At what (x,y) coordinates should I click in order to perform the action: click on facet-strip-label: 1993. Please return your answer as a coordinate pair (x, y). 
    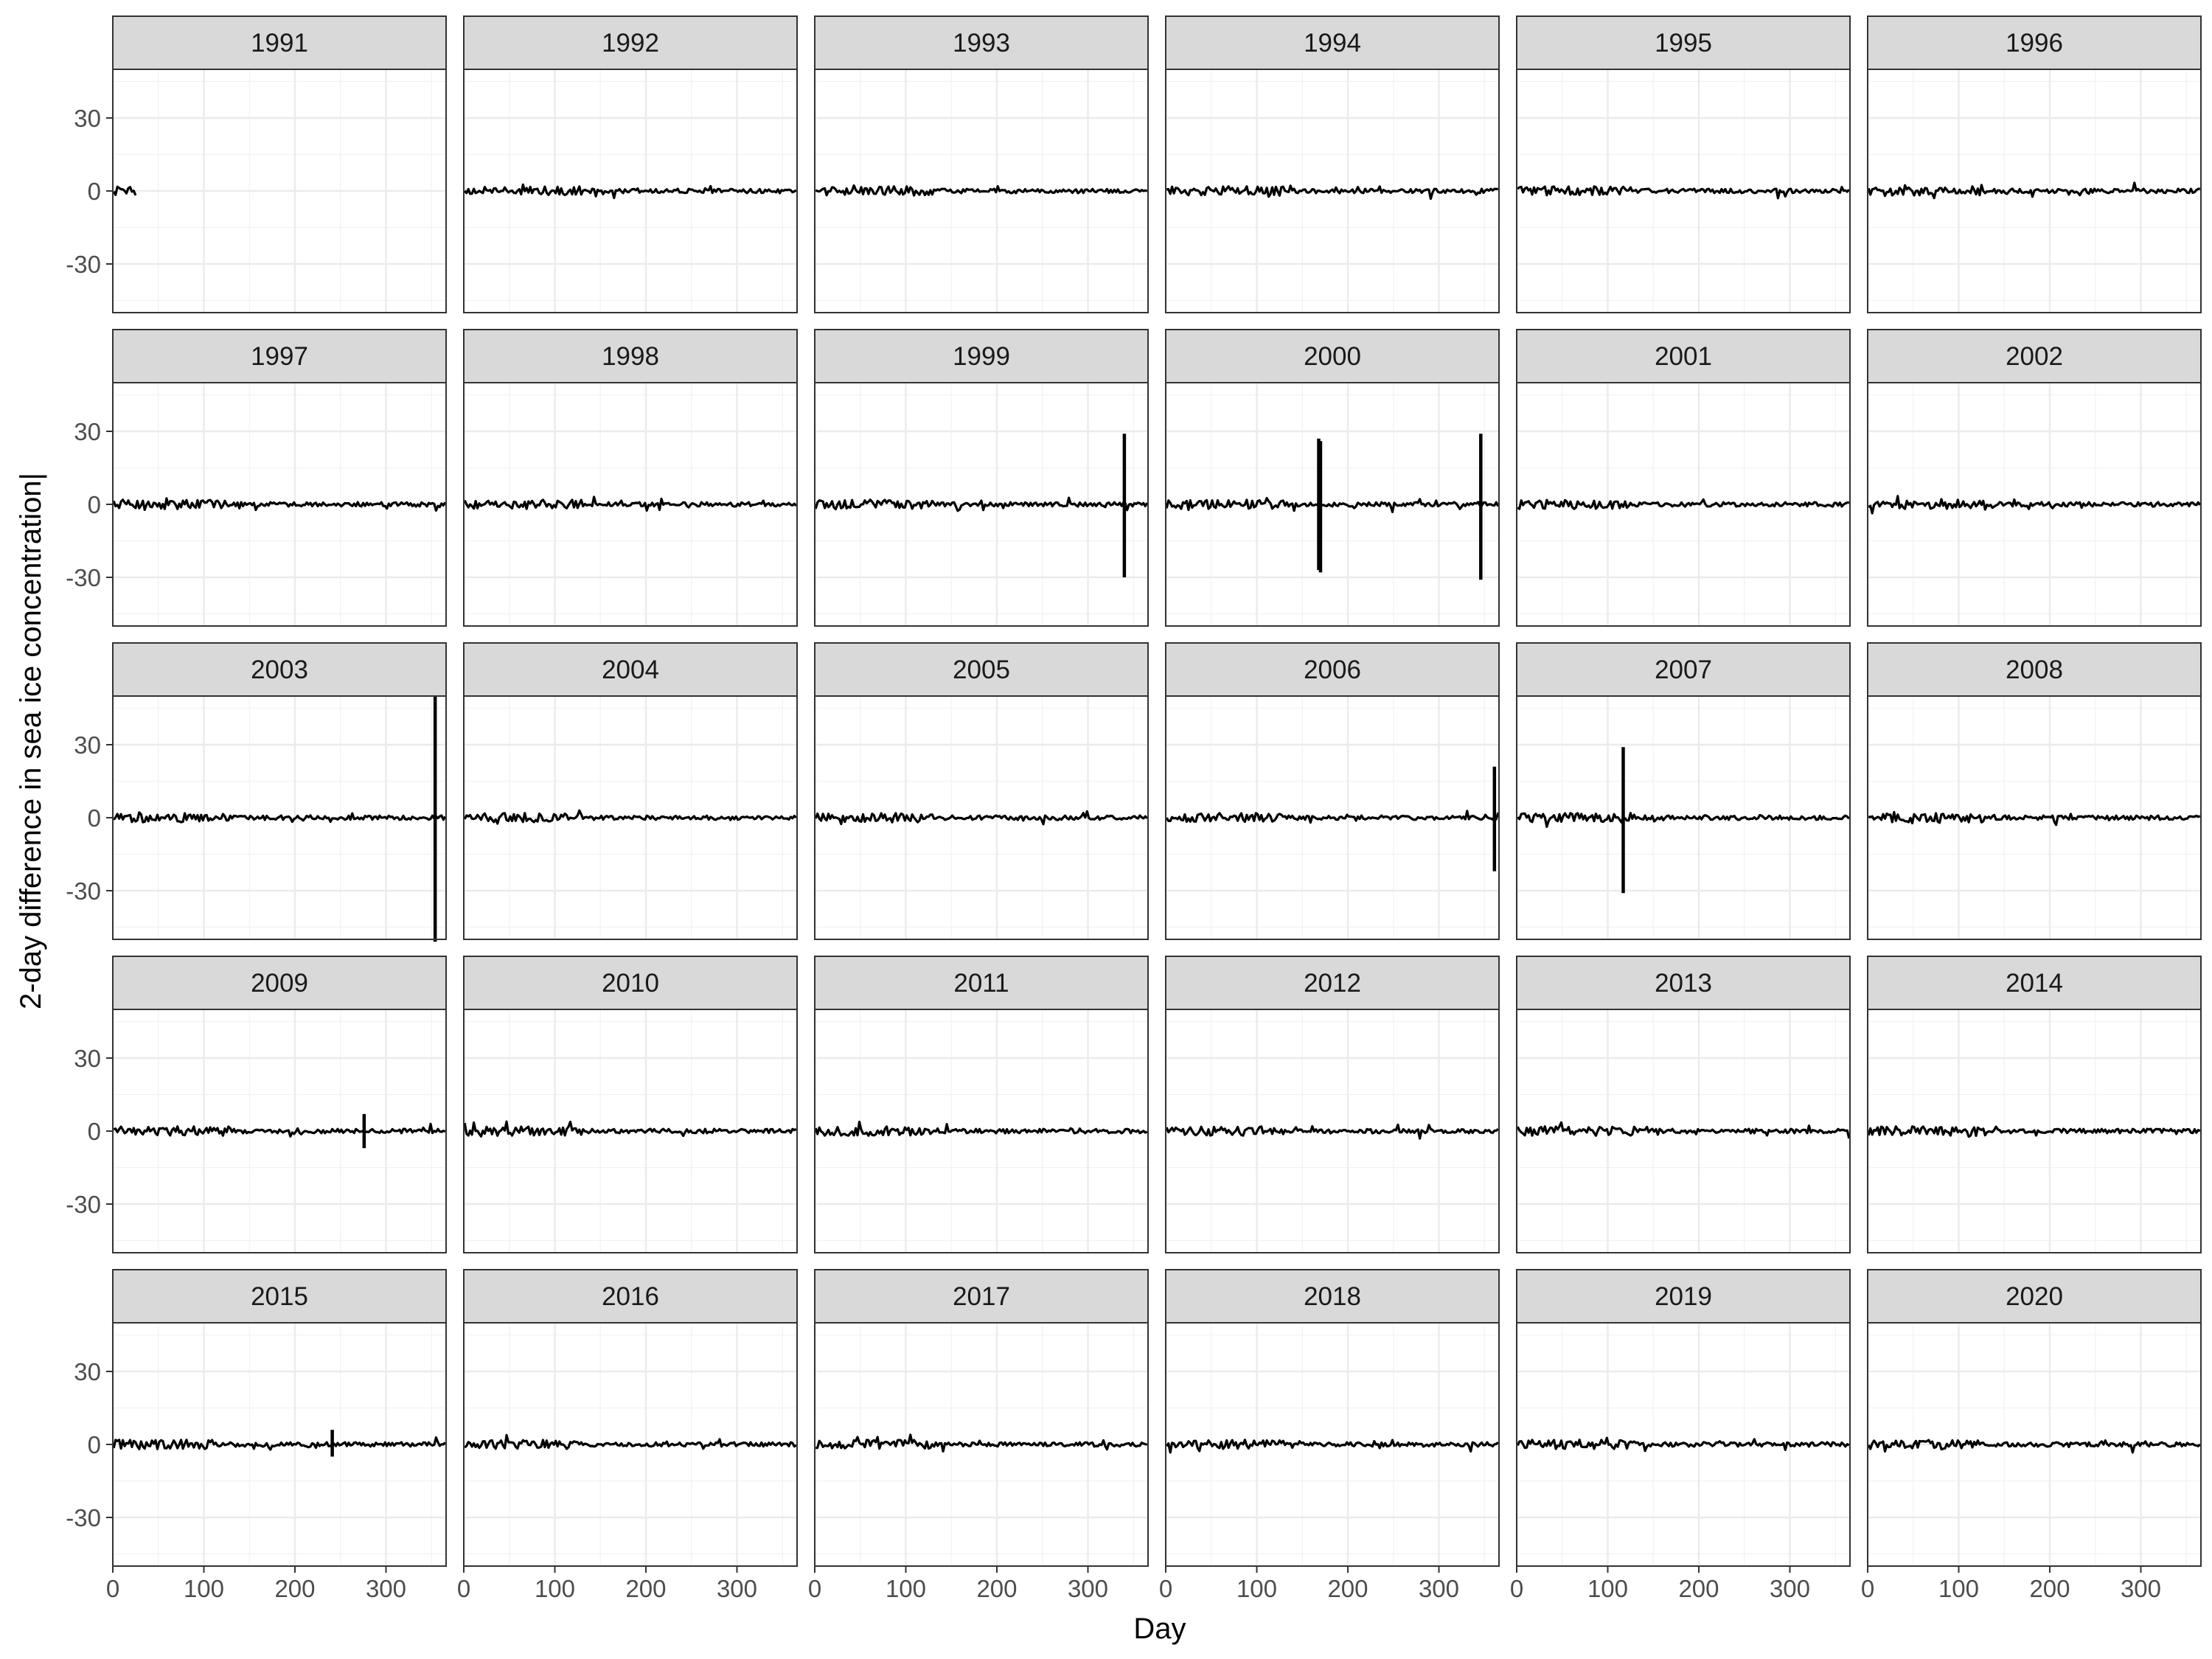
    Looking at the image, I should click on (981, 43).